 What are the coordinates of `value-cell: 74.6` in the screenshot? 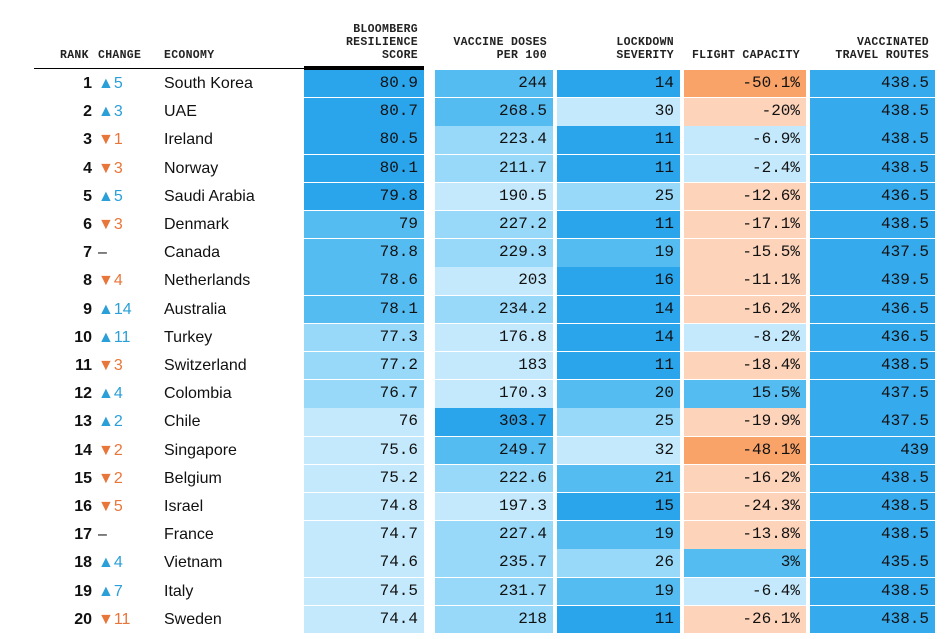 It's located at (364, 563).